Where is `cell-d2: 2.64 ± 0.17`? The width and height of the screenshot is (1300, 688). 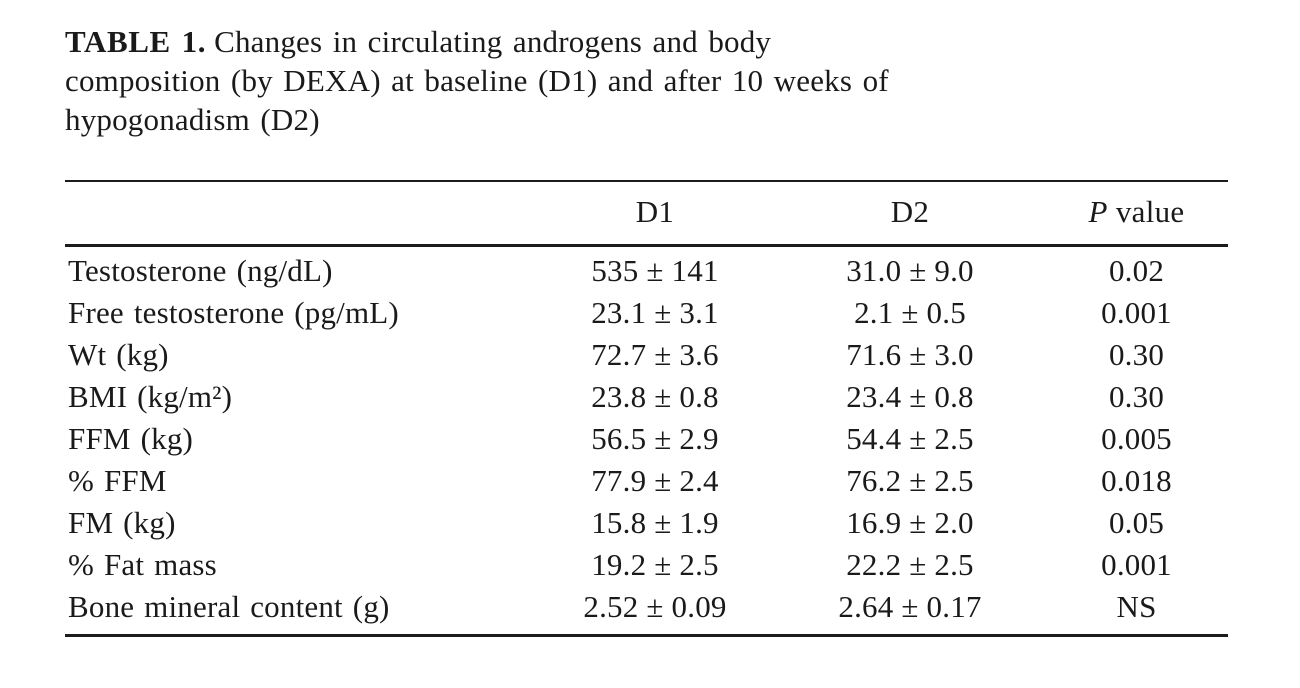 cell-d2: 2.64 ± 0.17 is located at coordinates (910, 606).